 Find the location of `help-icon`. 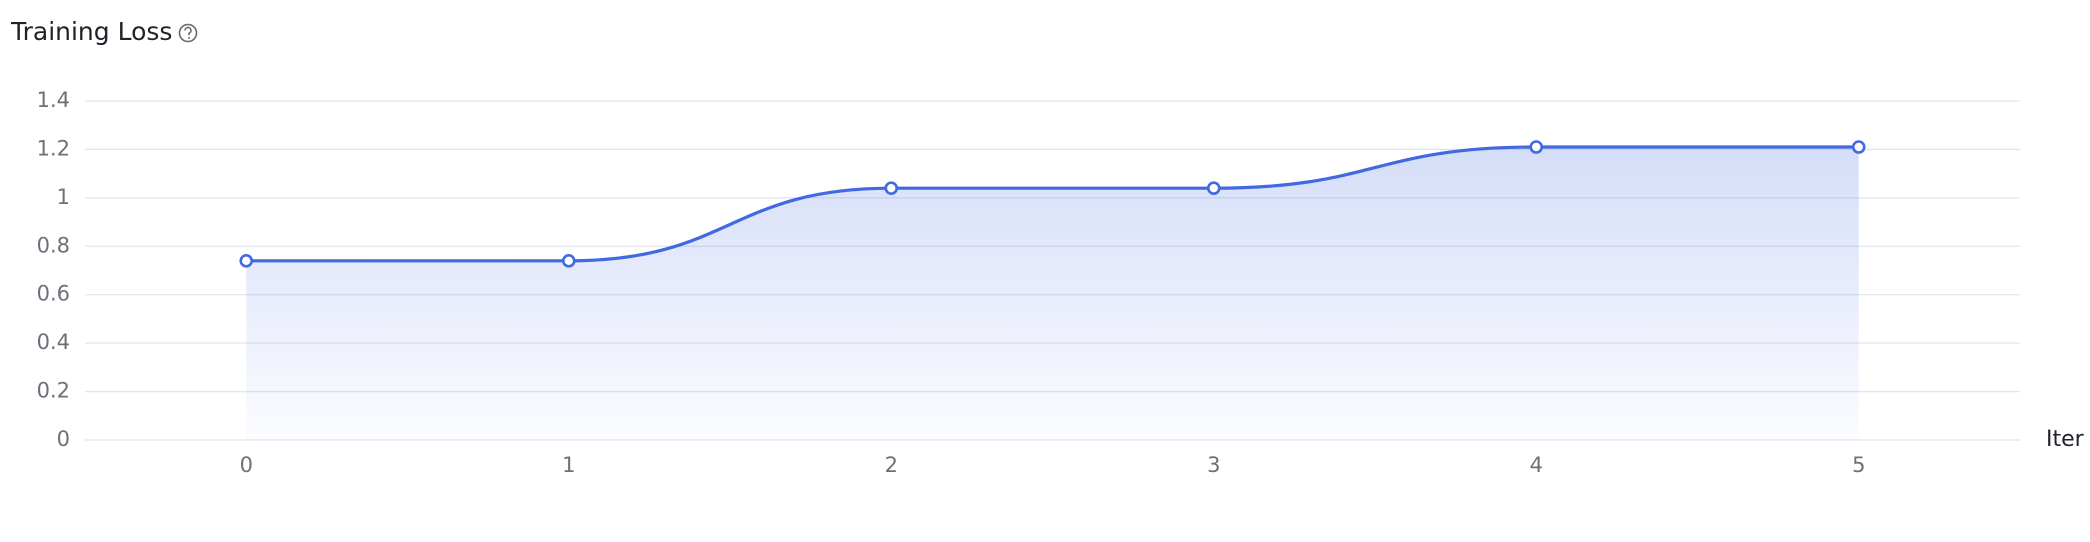

help-icon is located at coordinates (188, 33).